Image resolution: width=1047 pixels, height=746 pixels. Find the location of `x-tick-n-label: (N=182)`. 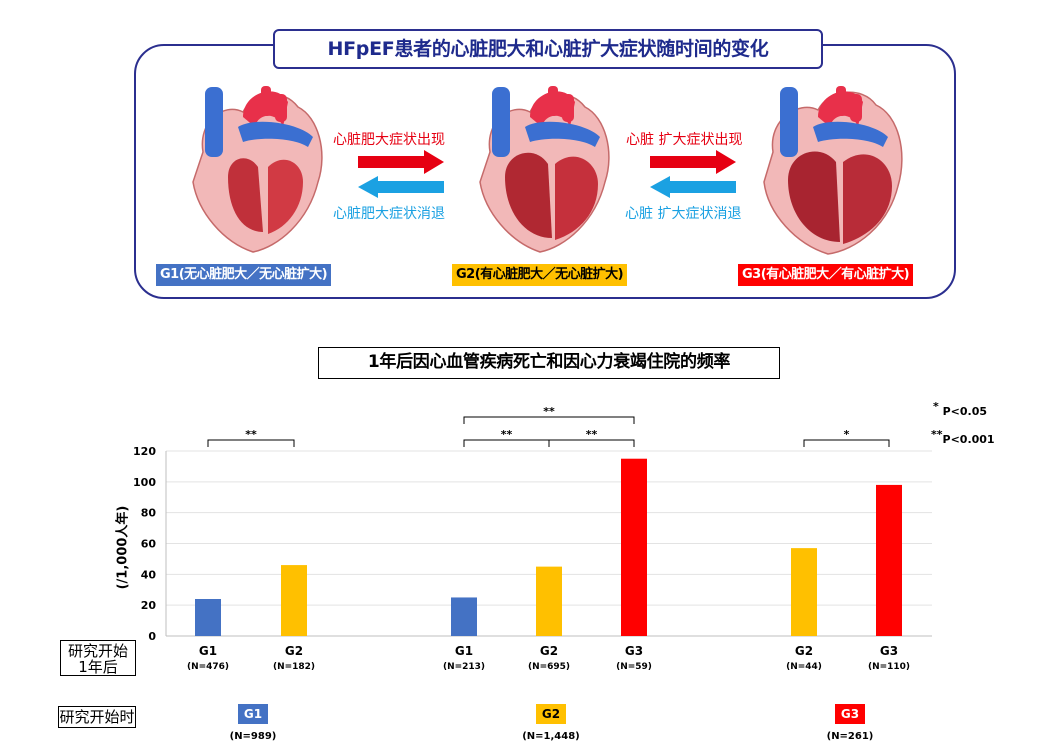

x-tick-n-label: (N=182) is located at coordinates (294, 667).